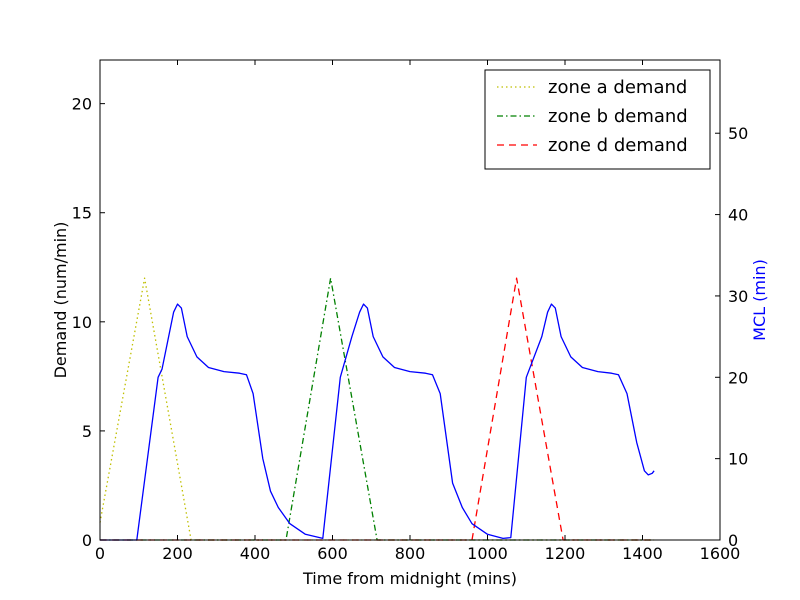 The width and height of the screenshot is (800, 600). What do you see at coordinates (177, 553) in the screenshot?
I see `x-tick-label: 200` at bounding box center [177, 553].